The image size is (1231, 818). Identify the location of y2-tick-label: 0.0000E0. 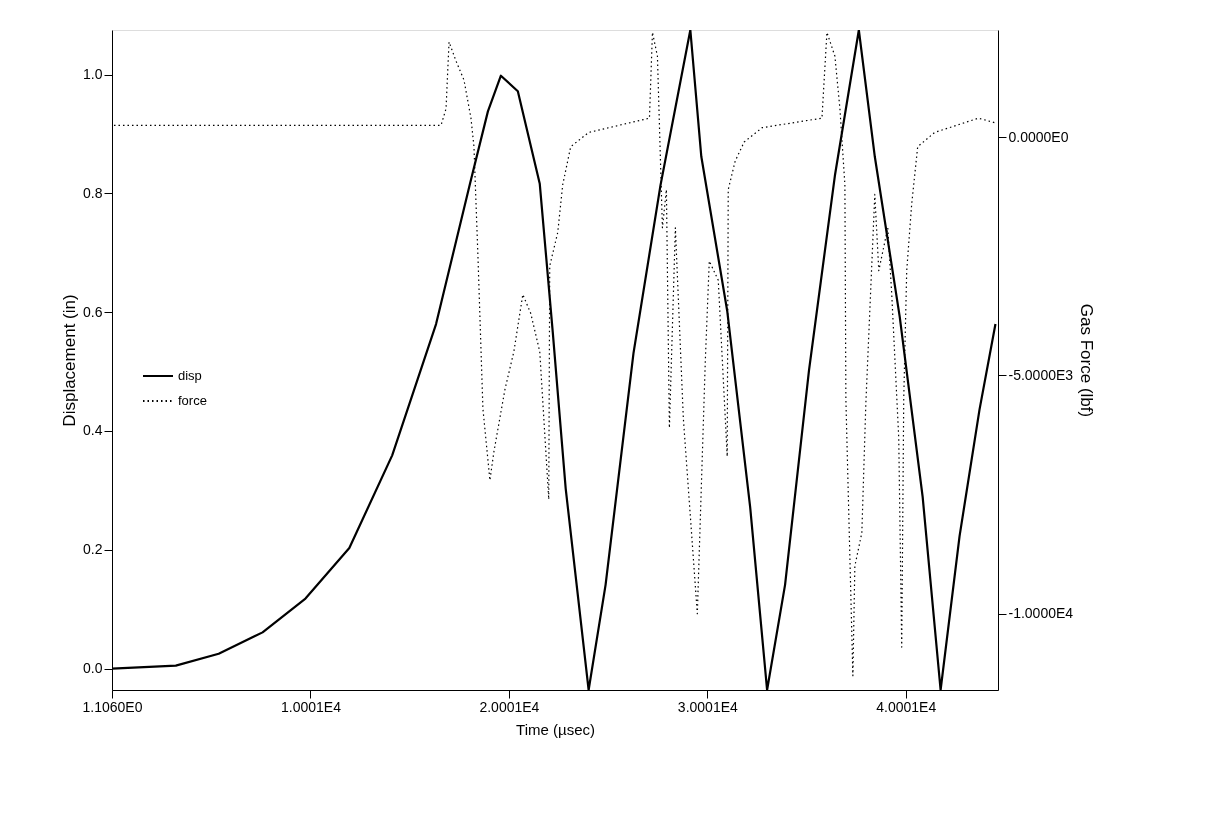
(1038, 136).